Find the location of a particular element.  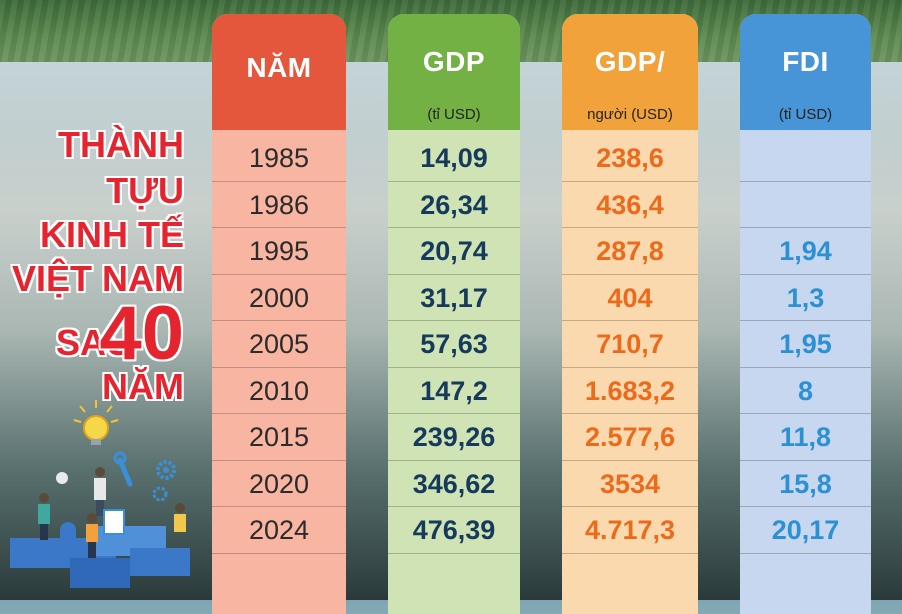

header-gdp-per-capita-unit: người (USD) is located at coordinates (630, 114).